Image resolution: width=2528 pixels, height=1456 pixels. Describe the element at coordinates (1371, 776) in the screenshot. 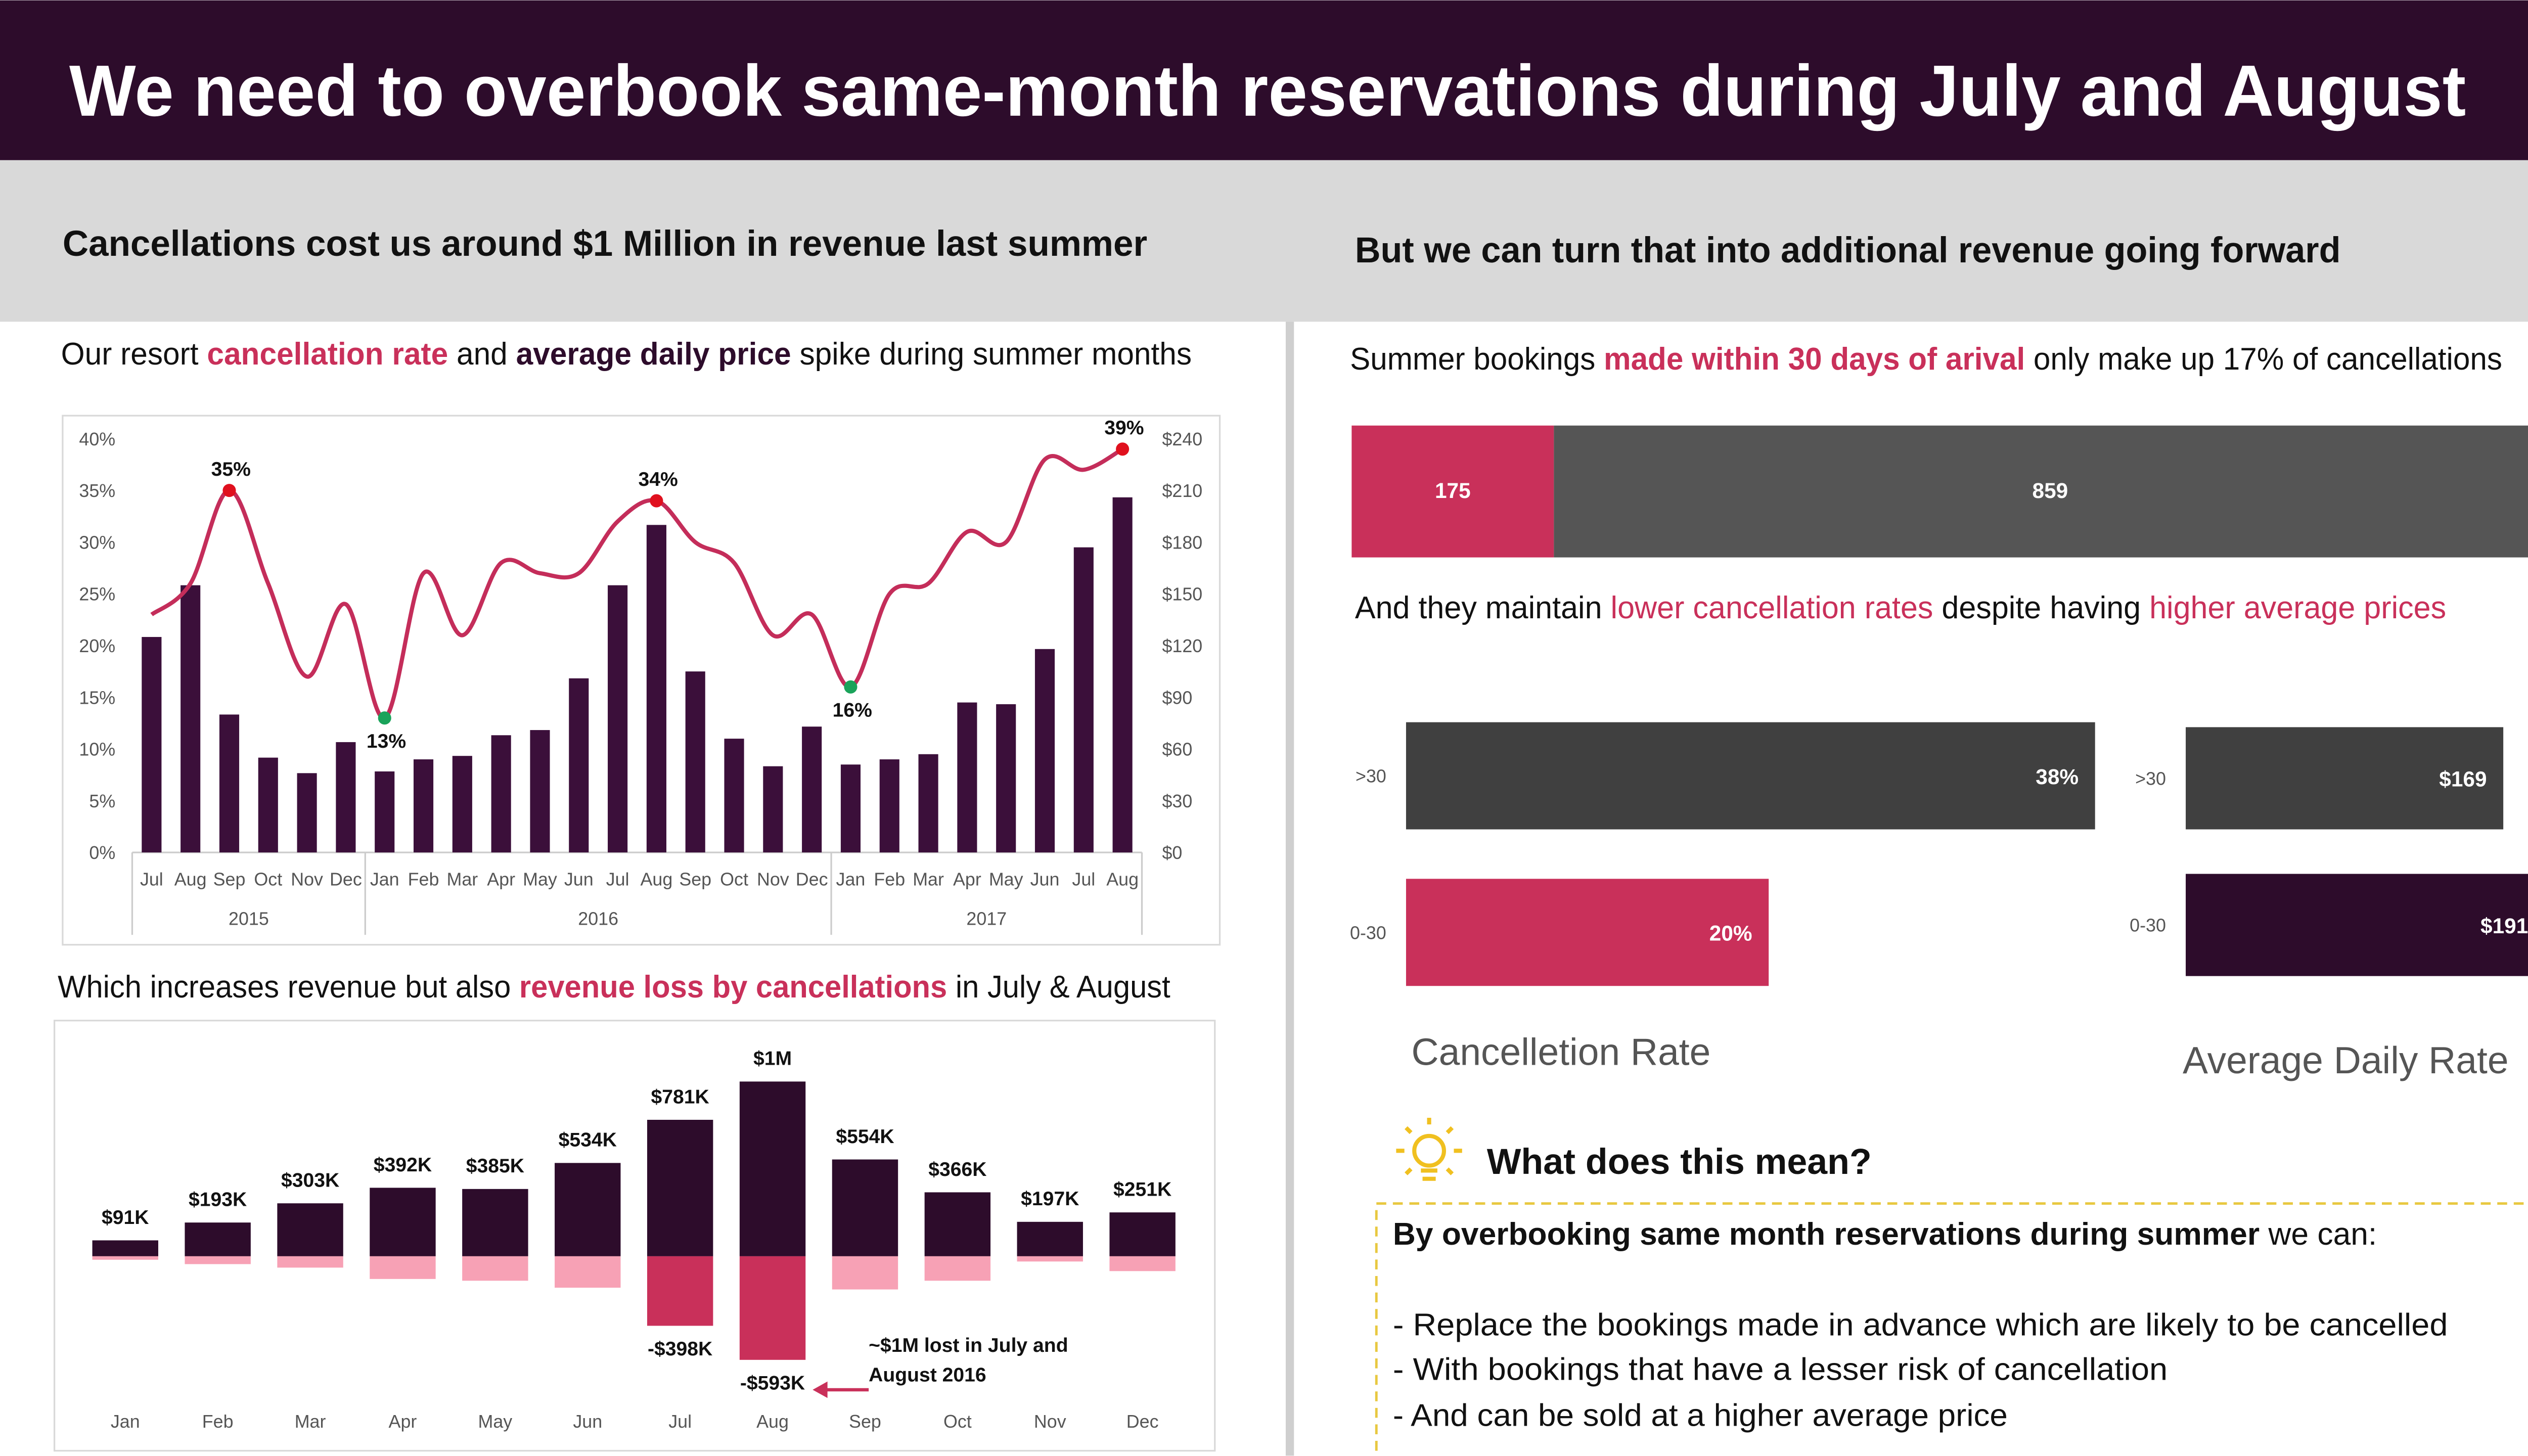

I see `y-tick-label: >30` at that location.